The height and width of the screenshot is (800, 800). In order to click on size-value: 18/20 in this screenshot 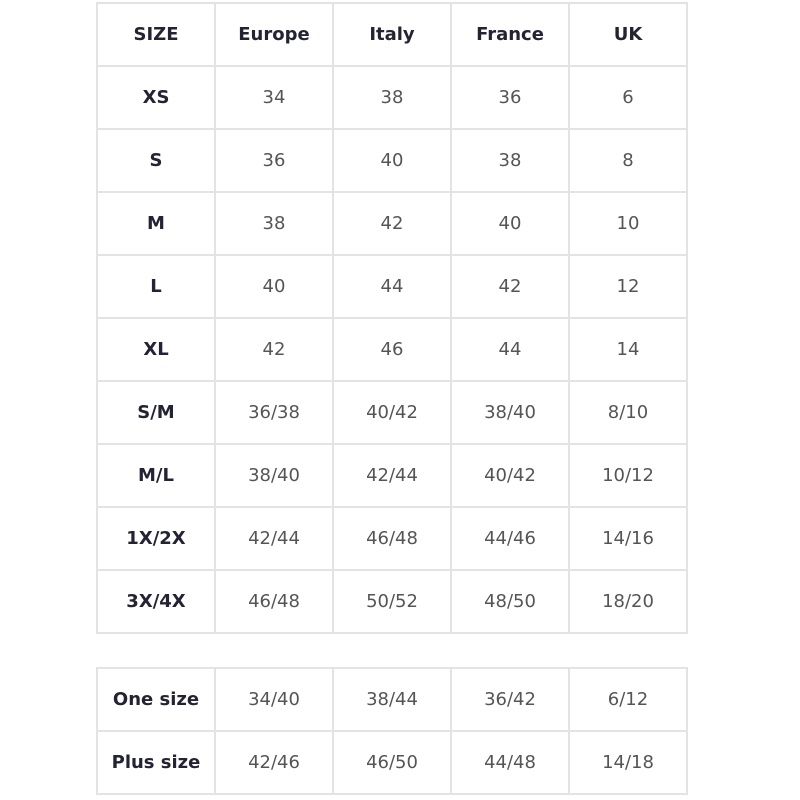, I will do `click(628, 601)`.